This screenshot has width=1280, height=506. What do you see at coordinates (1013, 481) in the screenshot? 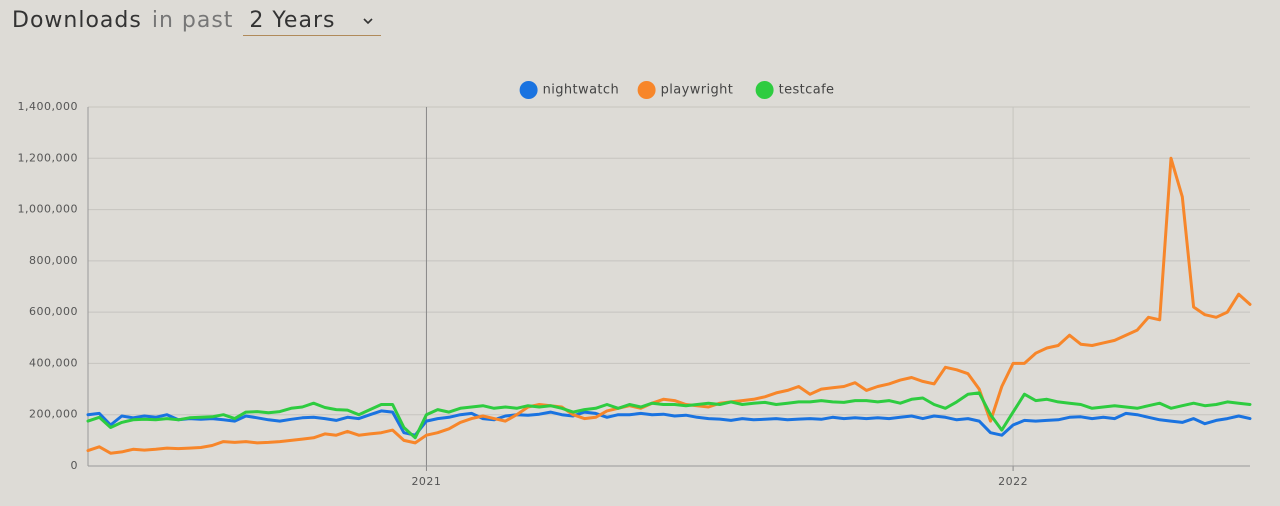
I see `x-tick-label: 2022` at bounding box center [1013, 481].